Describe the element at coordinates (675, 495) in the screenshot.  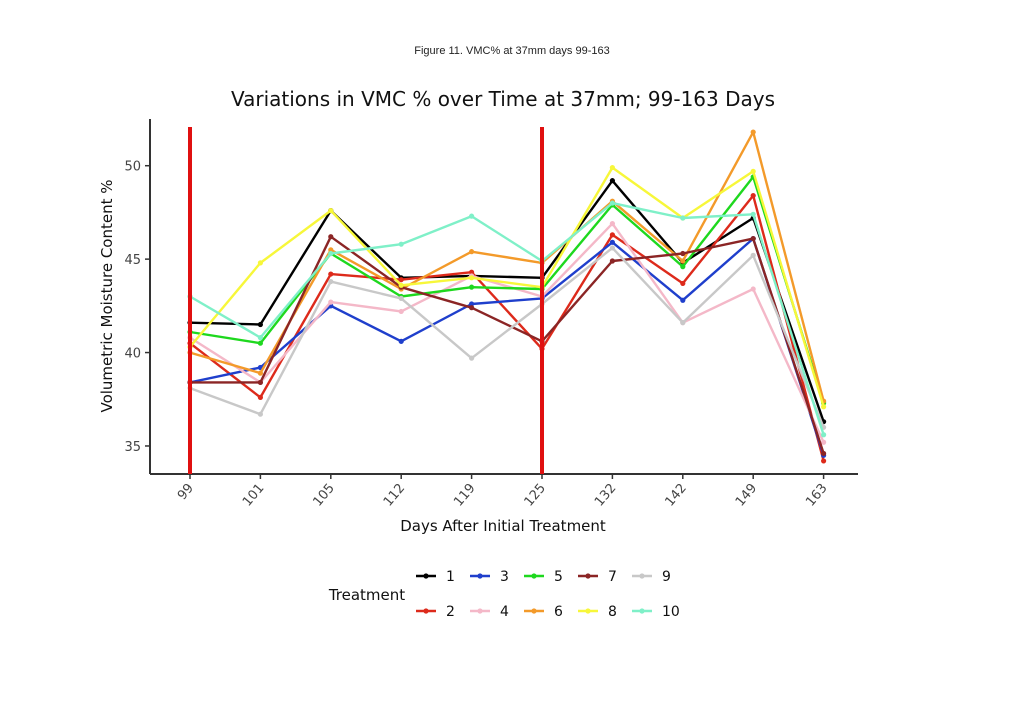
I see `x-tick-label: 142` at that location.